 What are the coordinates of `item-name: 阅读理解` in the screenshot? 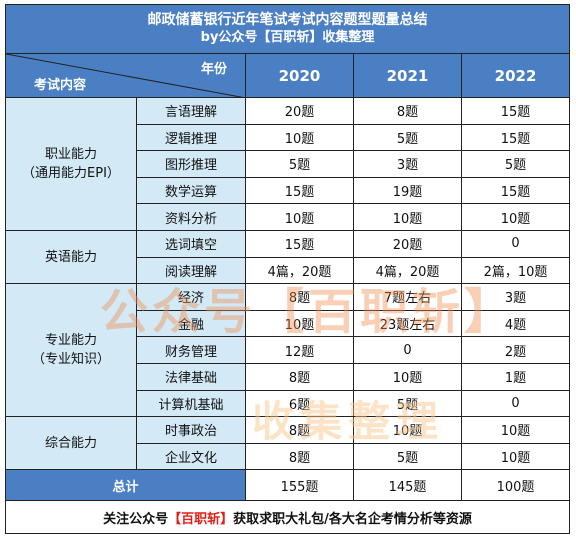 It's located at (191, 270).